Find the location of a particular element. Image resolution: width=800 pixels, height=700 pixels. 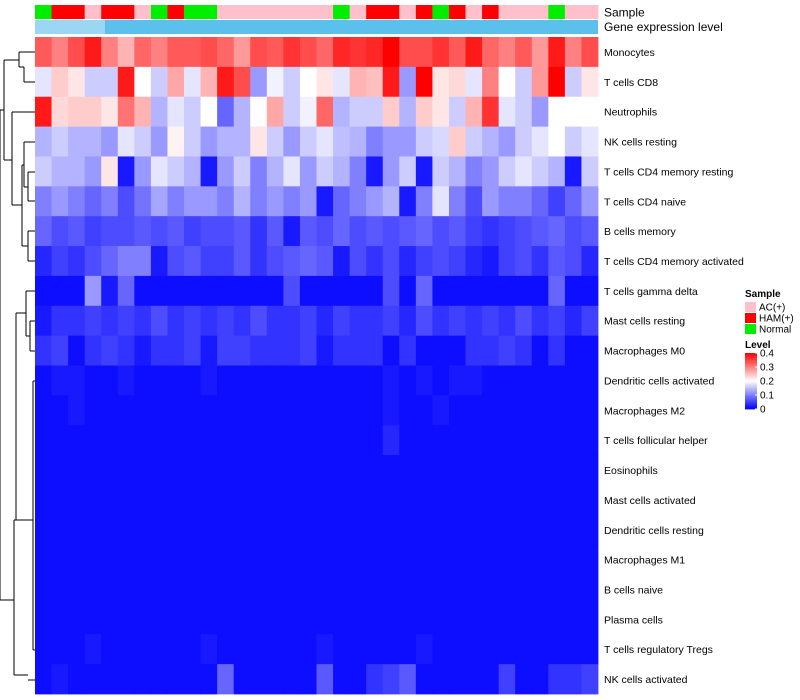

level-legend-title: Level is located at coordinates (758, 345).